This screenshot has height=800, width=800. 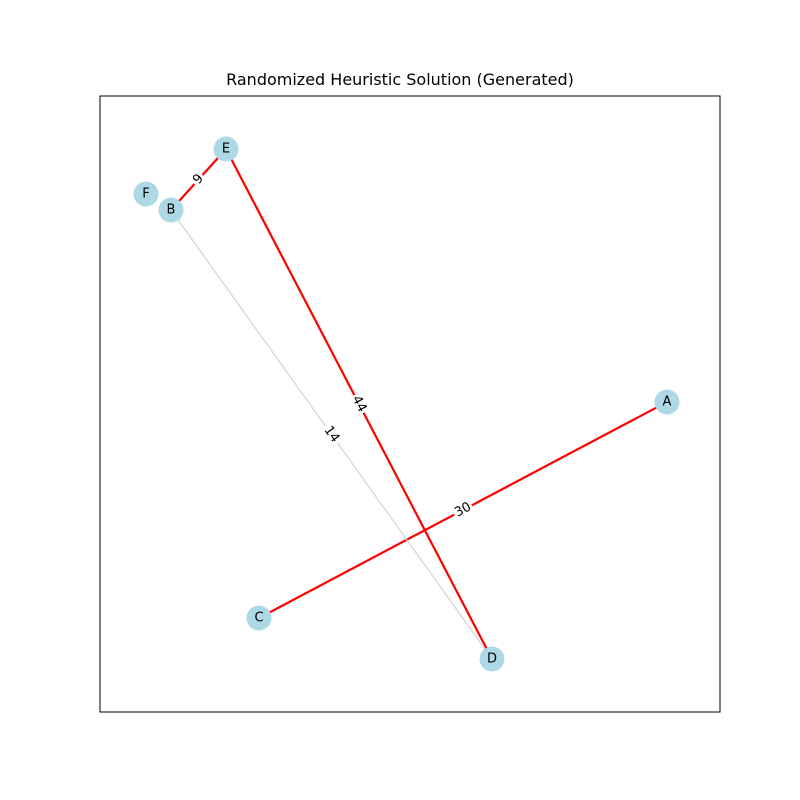 I want to click on edge-weight-text: 14, so click(x=332, y=434).